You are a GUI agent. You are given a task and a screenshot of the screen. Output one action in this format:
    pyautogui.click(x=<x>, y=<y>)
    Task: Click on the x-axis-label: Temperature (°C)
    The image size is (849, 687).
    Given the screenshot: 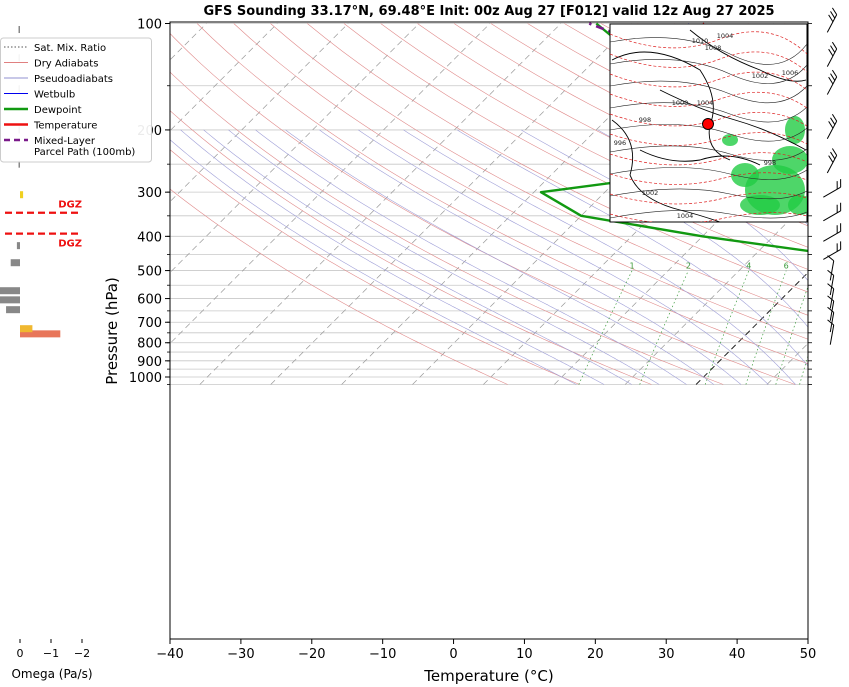 What is the action you would take?
    pyautogui.click(x=488, y=676)
    